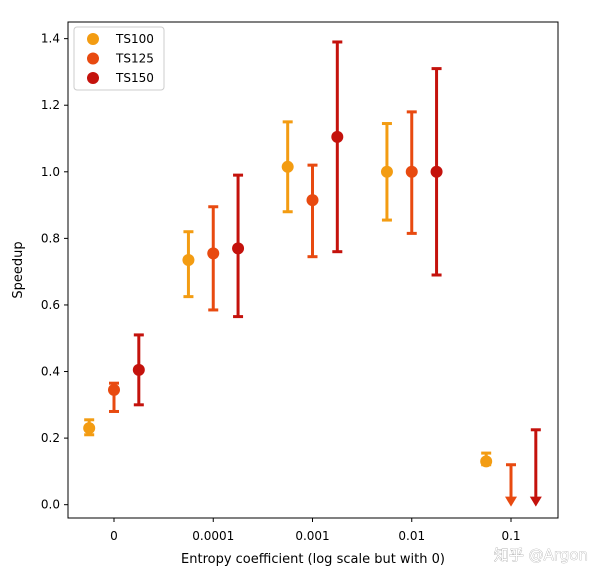 The width and height of the screenshot is (600, 581). I want to click on x-axis: 0 0.0001 0.001 0.01 0.1, so click(315, 530).